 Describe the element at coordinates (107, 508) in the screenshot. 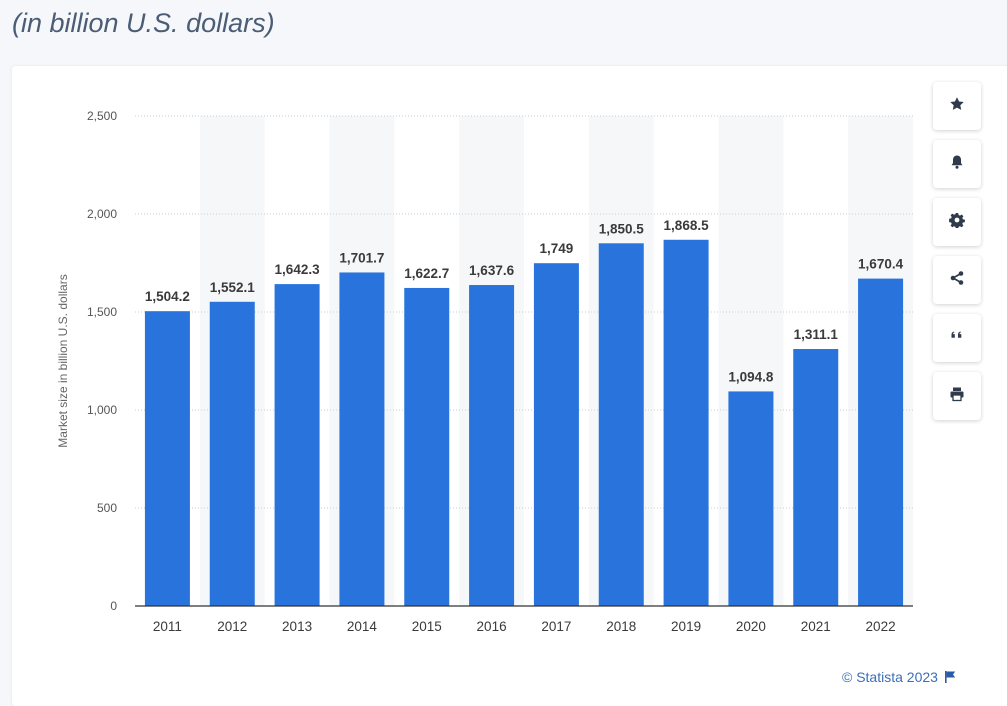

I see `y-tick-label: 500` at that location.